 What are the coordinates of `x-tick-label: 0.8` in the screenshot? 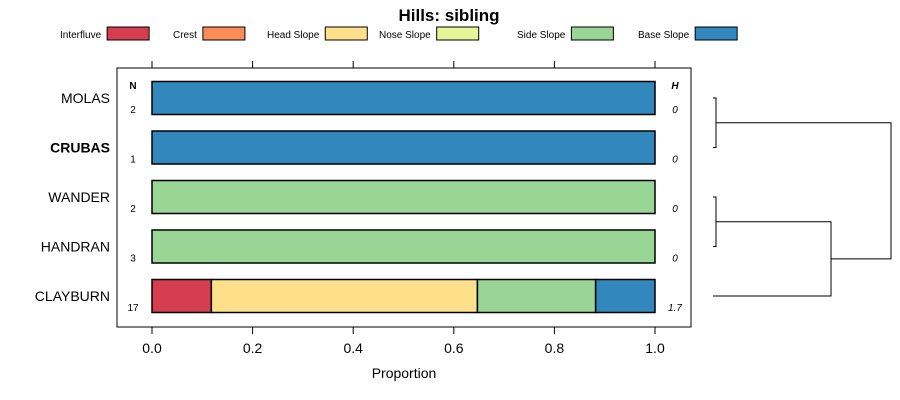 It's located at (555, 348).